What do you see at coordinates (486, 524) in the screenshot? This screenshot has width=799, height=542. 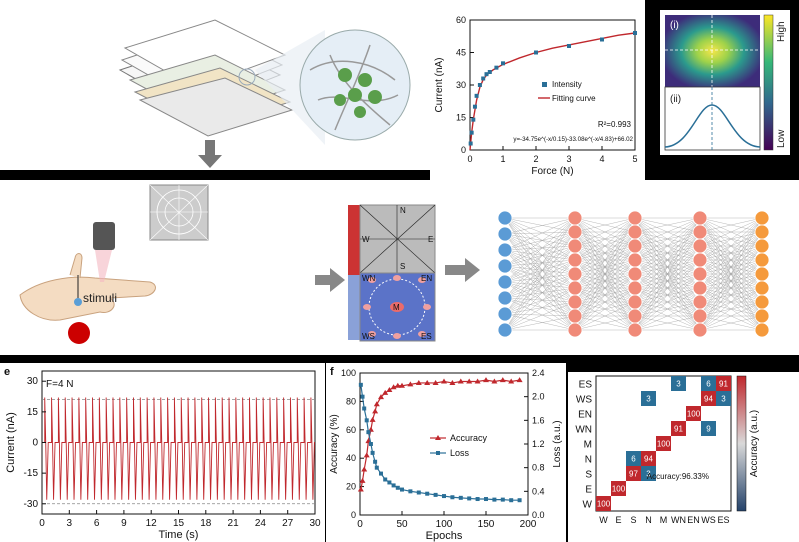 I see `x-tick-label: 150` at bounding box center [486, 524].